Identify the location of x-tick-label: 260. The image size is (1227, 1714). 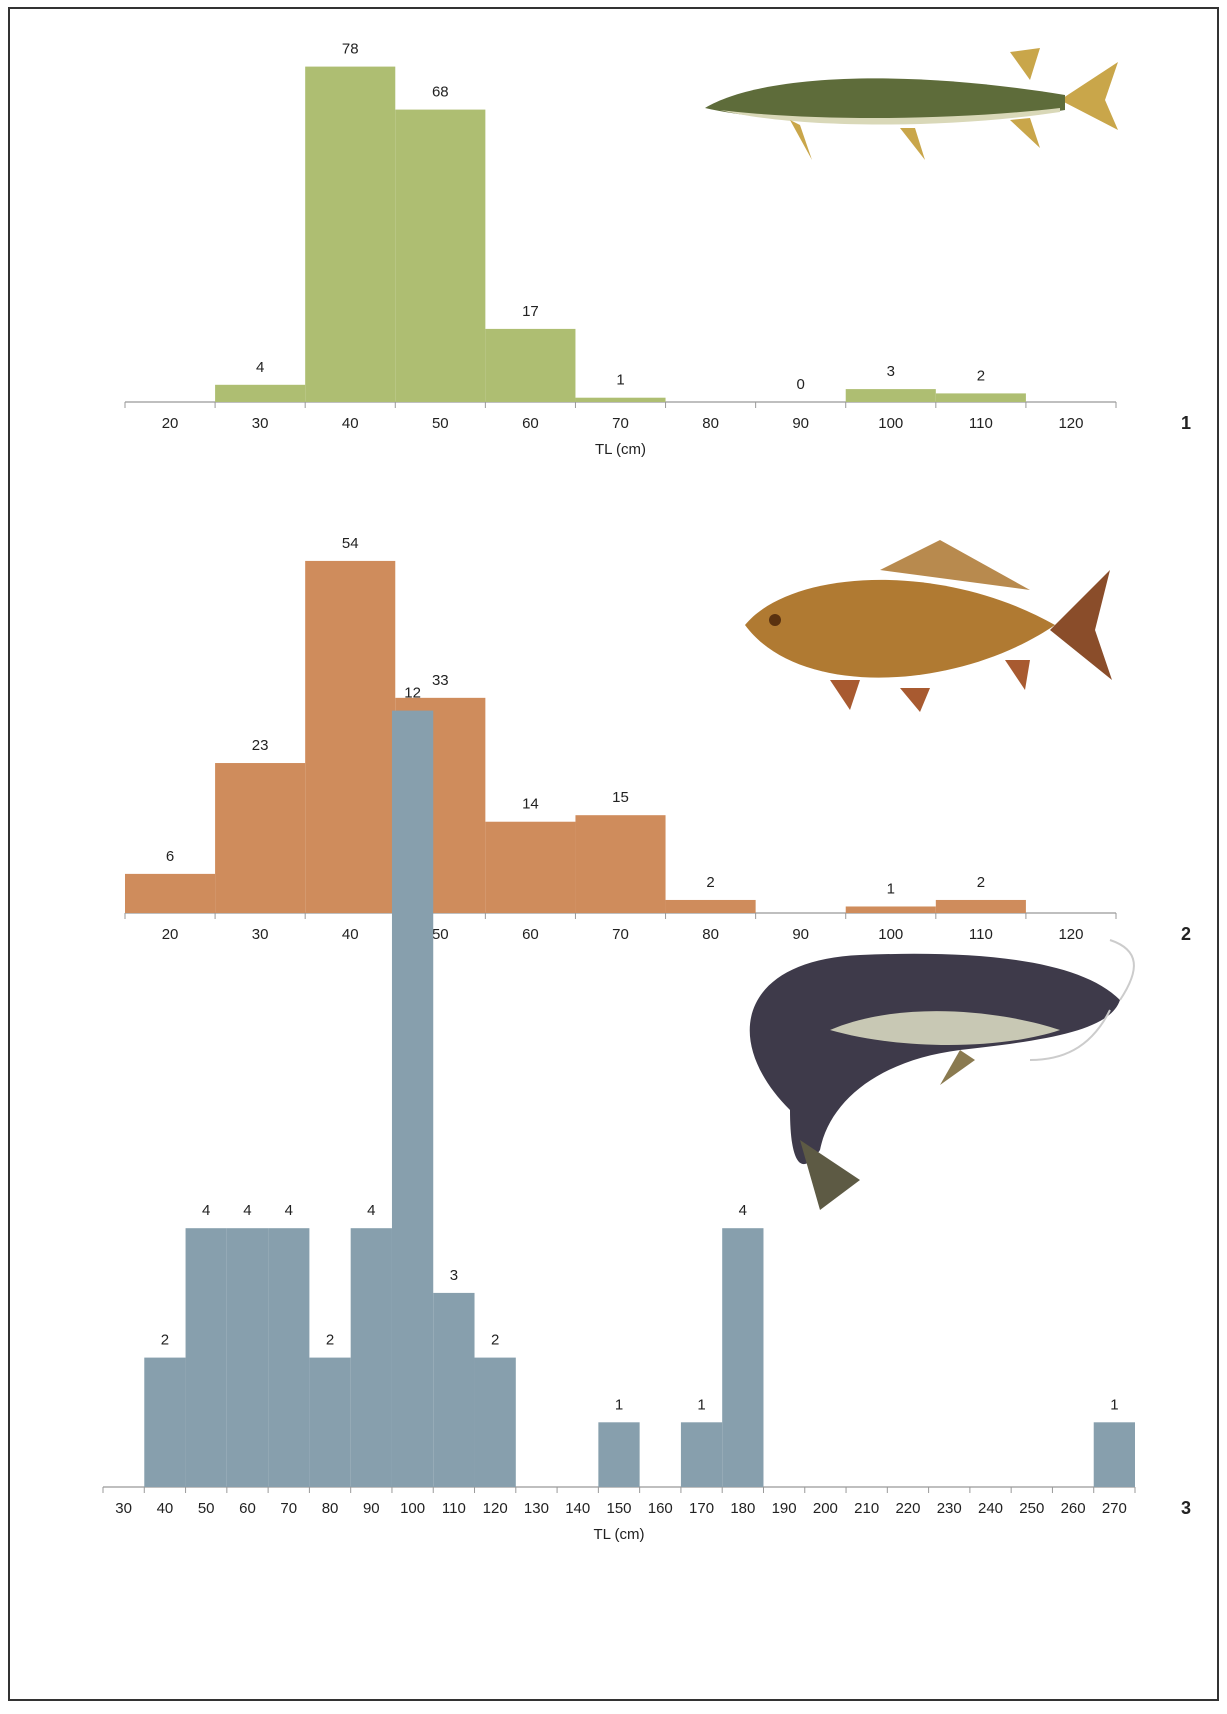
(1073, 1508).